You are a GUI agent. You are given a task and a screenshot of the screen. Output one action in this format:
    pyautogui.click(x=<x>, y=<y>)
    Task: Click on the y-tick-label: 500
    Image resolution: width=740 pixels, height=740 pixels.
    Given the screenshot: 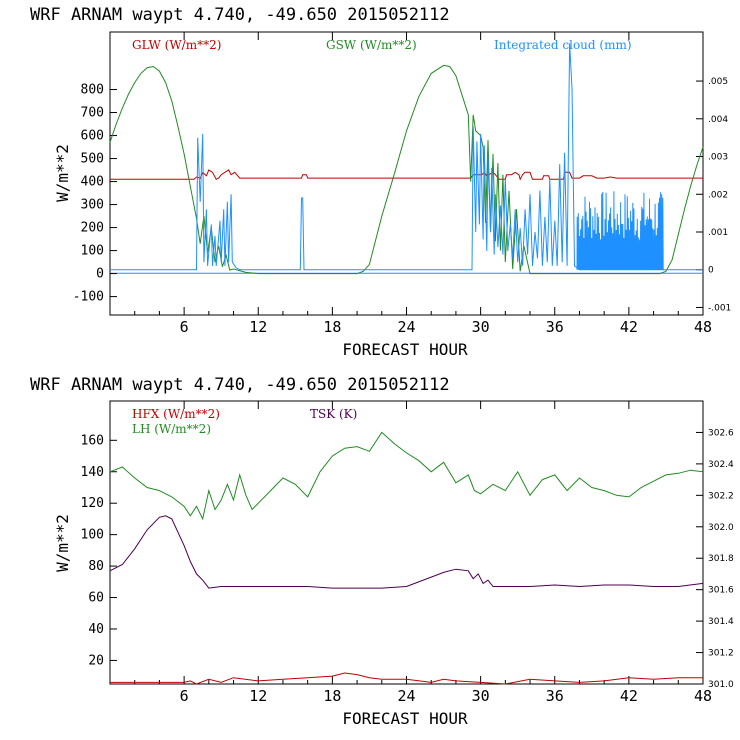 What is the action you would take?
    pyautogui.click(x=92, y=159)
    